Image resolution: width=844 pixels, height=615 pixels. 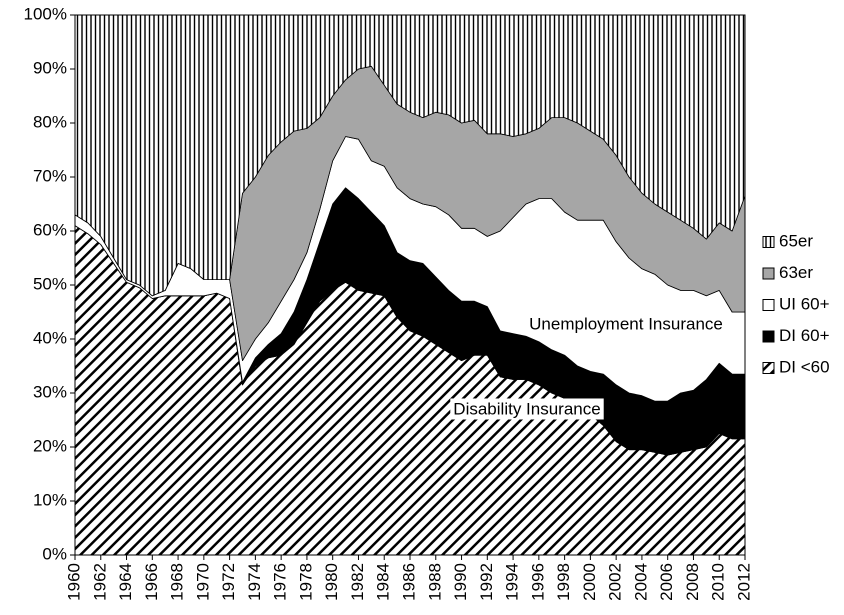 What do you see at coordinates (640, 582) in the screenshot?
I see `x-tick-label: 2004` at bounding box center [640, 582].